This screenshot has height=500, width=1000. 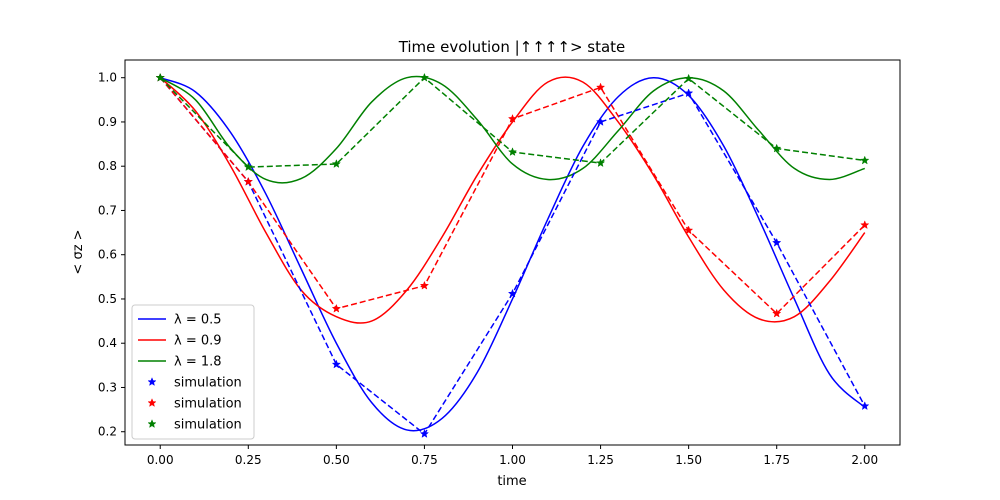 I want to click on y-tick-label: 0.2, so click(x=107, y=432).